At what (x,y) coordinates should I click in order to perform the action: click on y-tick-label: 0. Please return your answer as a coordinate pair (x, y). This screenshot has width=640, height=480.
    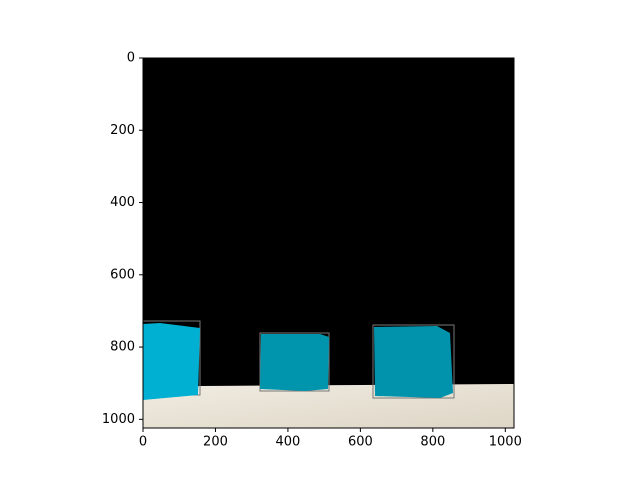
    Looking at the image, I should click on (131, 58).